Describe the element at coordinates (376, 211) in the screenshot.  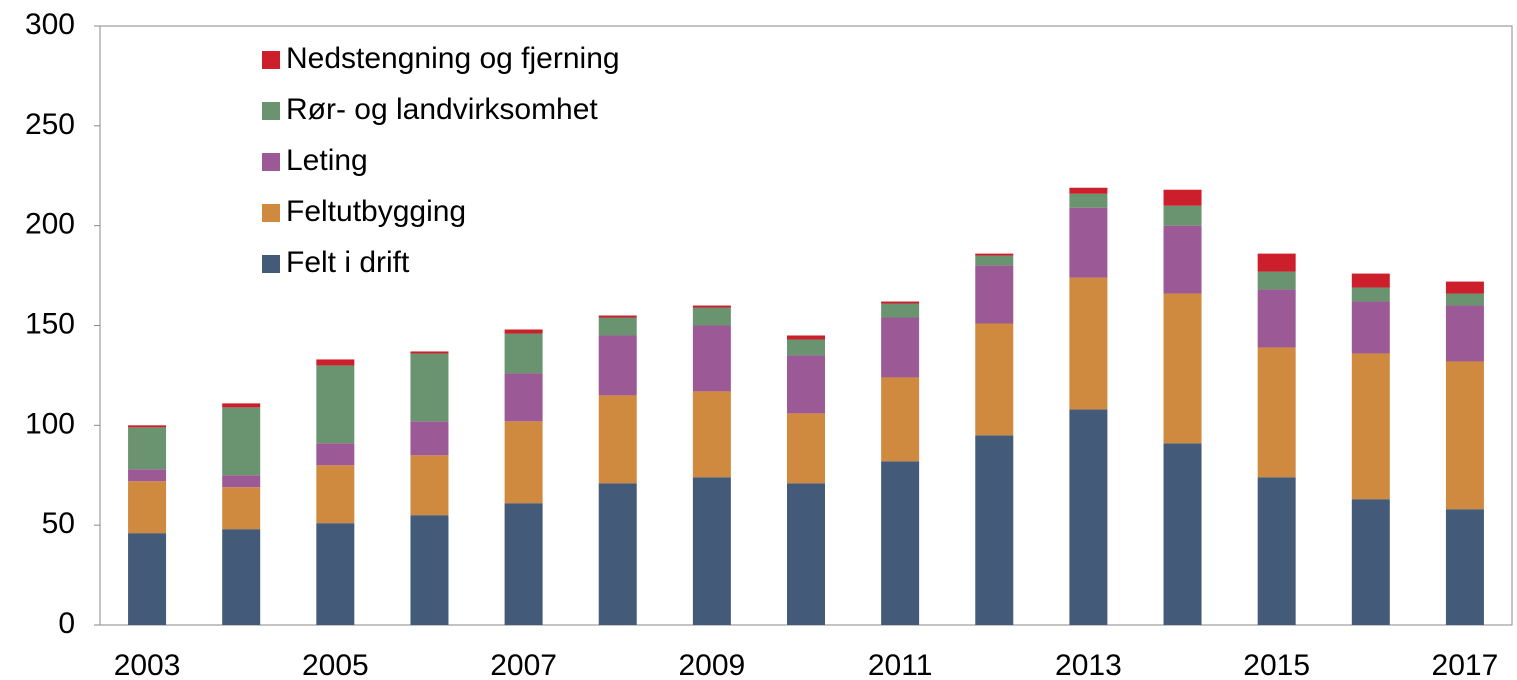
I see `legend-label: Feltutbygging` at that location.